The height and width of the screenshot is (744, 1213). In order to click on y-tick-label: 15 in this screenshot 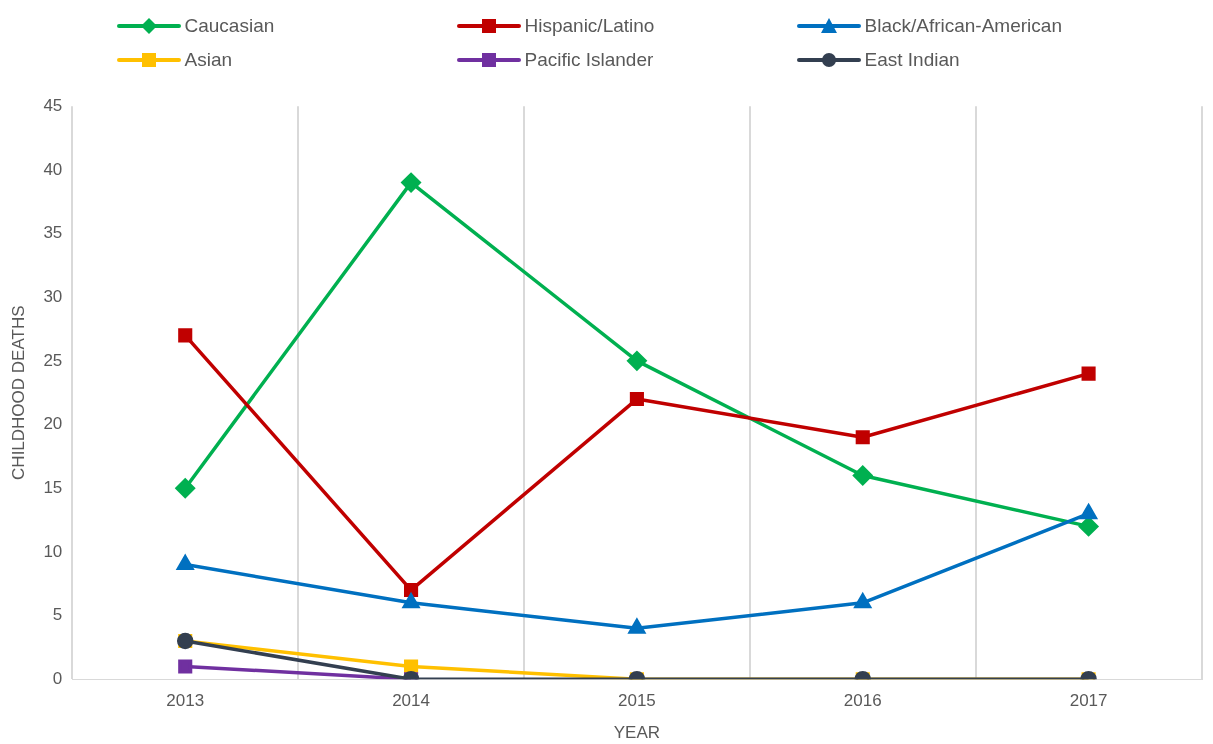, I will do `click(53, 487)`.